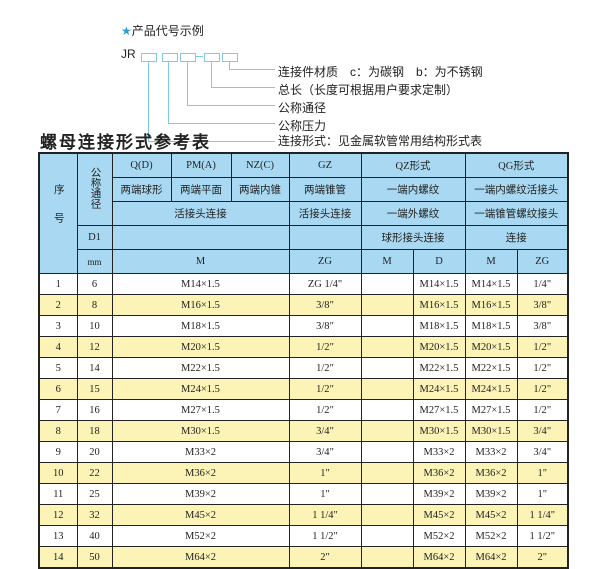 The width and height of the screenshot is (600, 569). I want to click on table-cell: 18, so click(94, 431).